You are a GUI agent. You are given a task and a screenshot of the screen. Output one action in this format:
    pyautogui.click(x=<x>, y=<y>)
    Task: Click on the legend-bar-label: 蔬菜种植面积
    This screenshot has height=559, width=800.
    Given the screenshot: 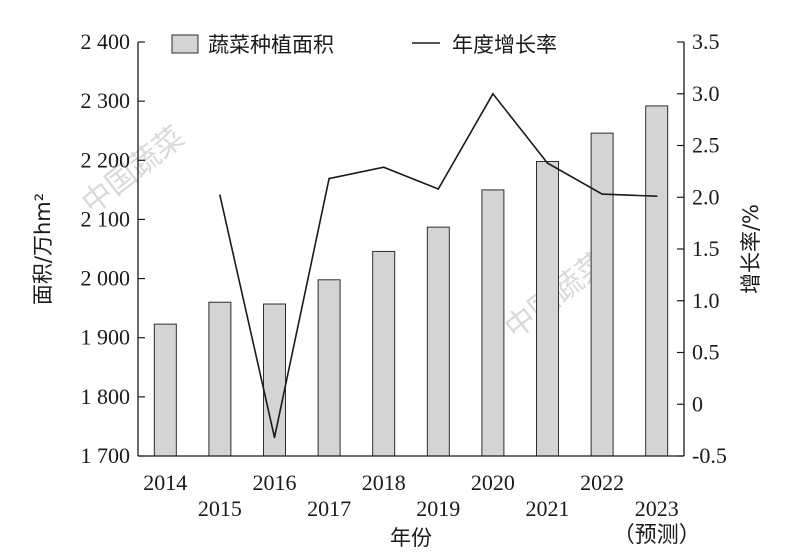 What is the action you would take?
    pyautogui.click(x=271, y=45)
    